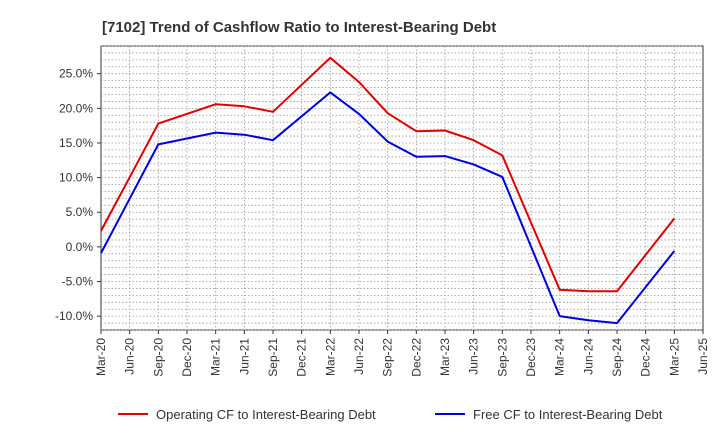 The width and height of the screenshot is (720, 440). What do you see at coordinates (445, 357) in the screenshot?
I see `x-tick-label: Mar-23` at bounding box center [445, 357].